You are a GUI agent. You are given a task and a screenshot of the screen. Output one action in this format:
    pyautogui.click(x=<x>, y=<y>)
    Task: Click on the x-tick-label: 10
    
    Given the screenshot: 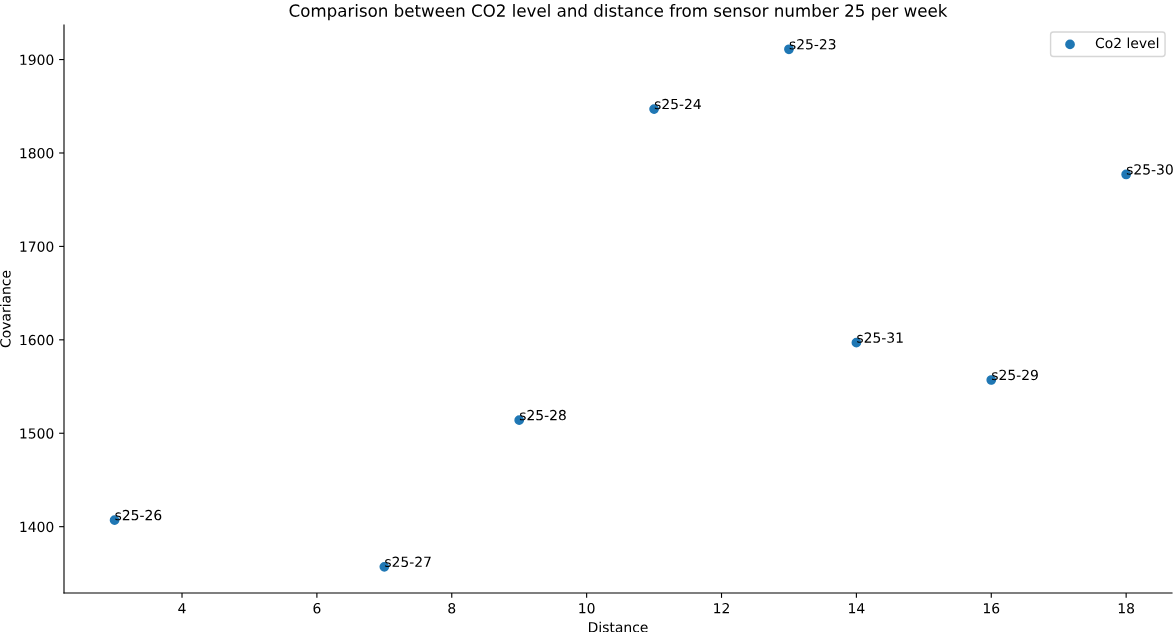 What is the action you would take?
    pyautogui.click(x=587, y=608)
    